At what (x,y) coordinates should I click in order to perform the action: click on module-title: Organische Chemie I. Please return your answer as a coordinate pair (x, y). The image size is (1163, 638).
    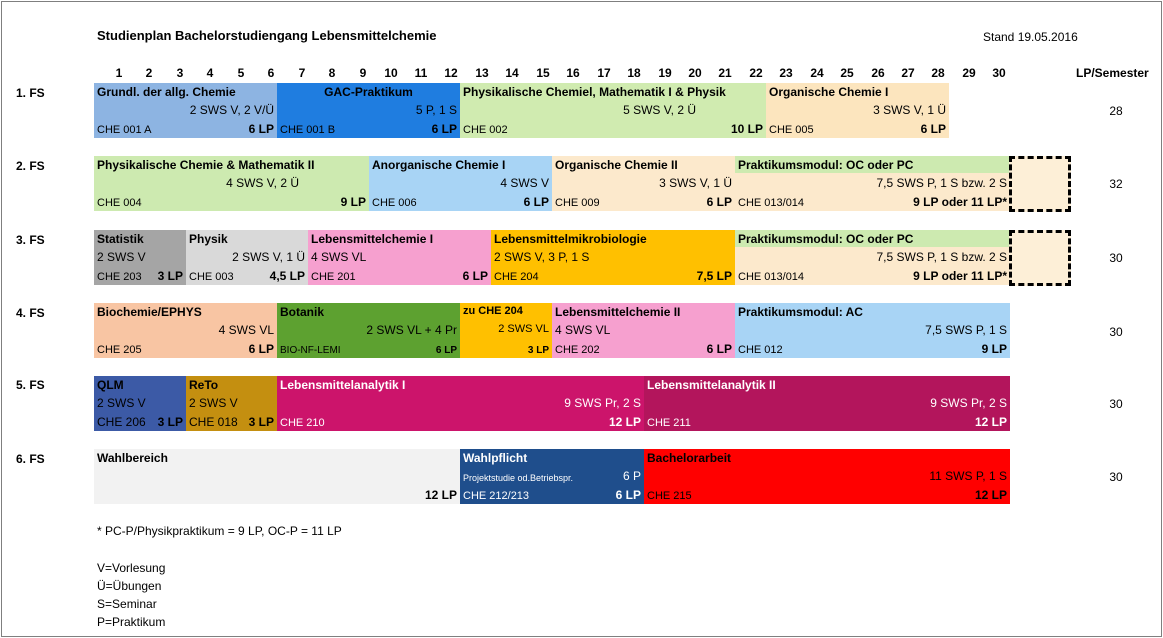
    Looking at the image, I should click on (829, 92).